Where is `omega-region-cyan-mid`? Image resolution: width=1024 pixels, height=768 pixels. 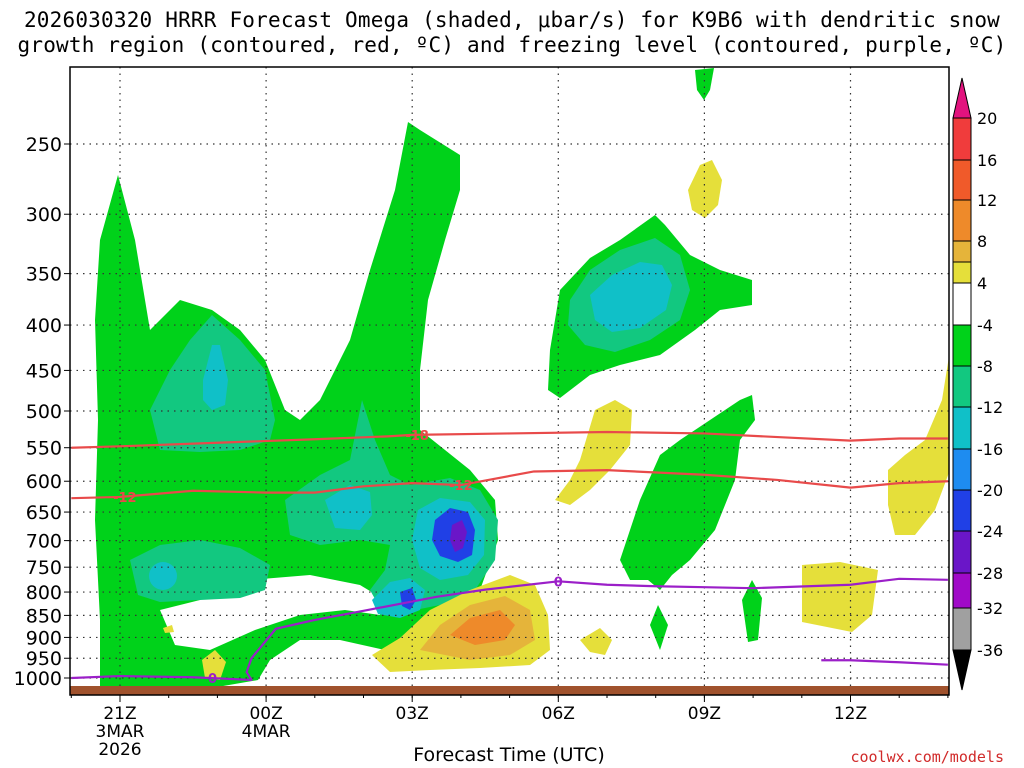 omega-region-cyan-mid is located at coordinates (348, 507).